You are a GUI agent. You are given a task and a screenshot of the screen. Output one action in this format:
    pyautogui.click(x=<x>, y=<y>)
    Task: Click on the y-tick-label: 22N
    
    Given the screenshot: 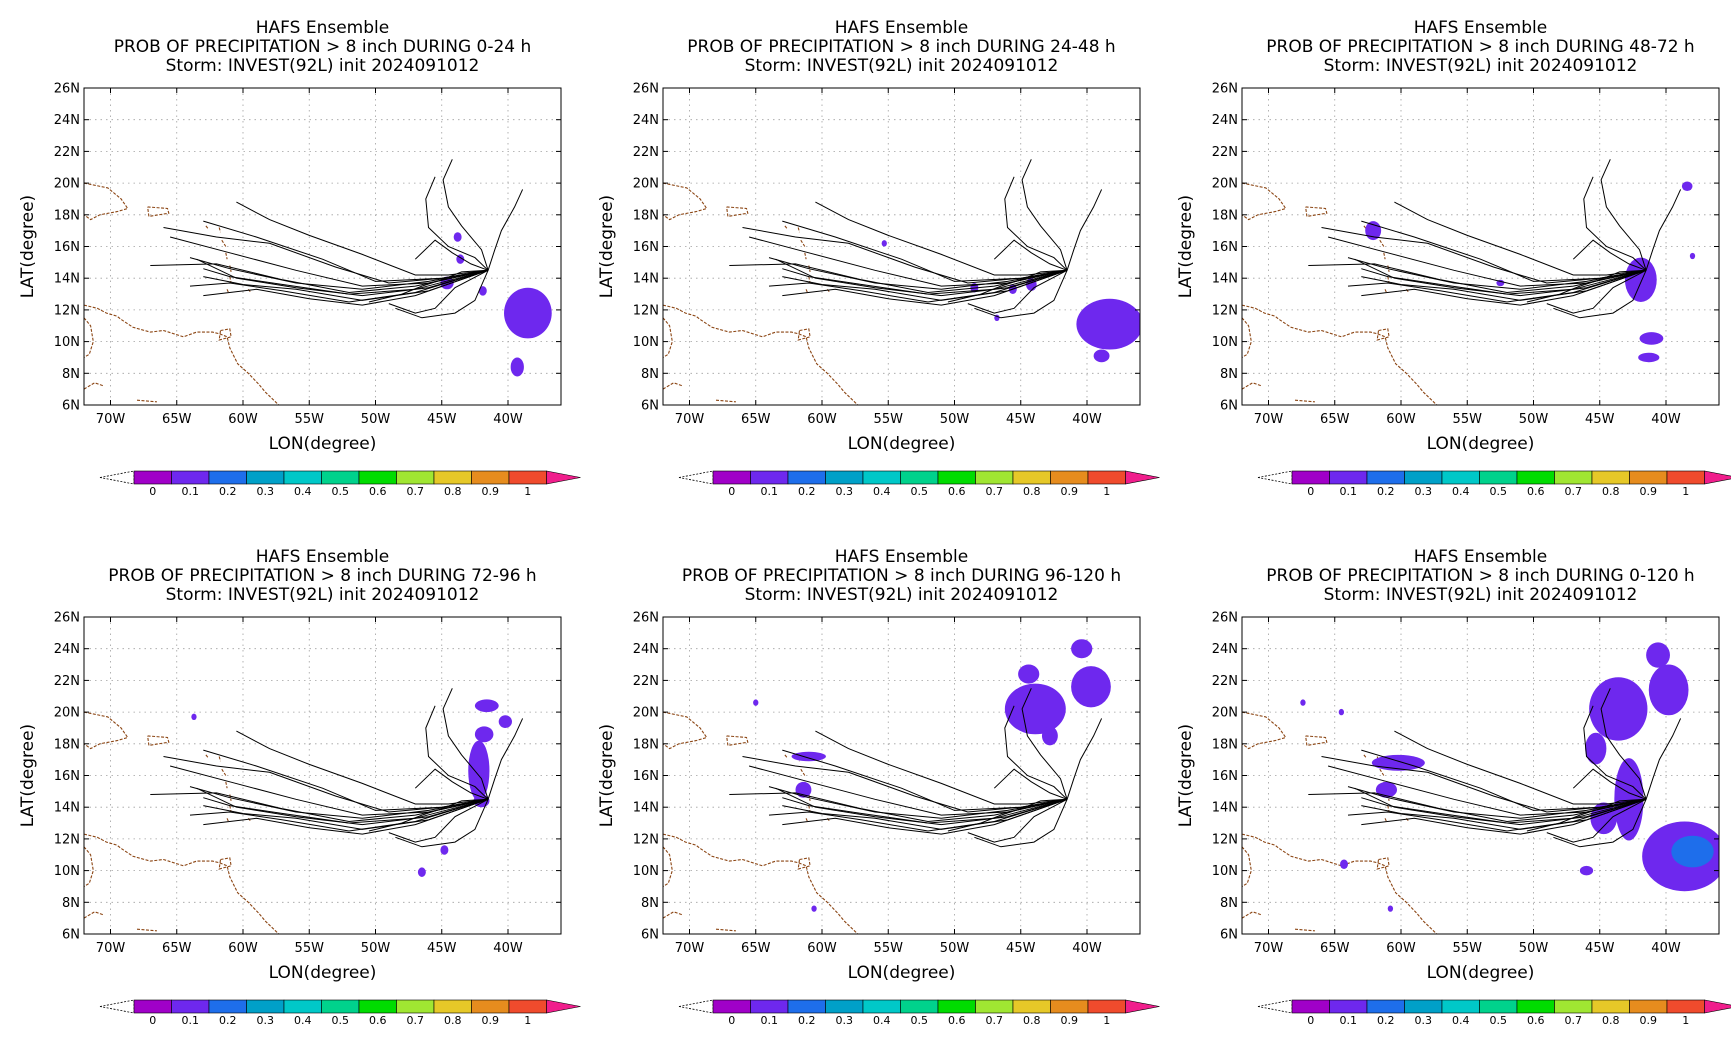 What is the action you would take?
    pyautogui.click(x=67, y=681)
    